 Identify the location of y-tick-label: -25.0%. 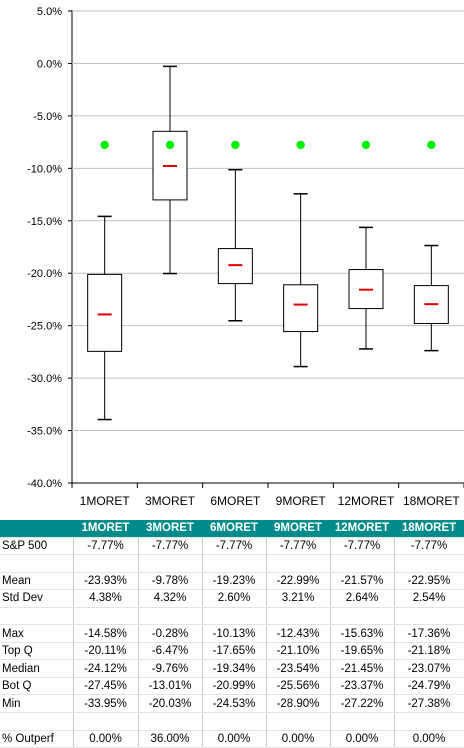
(44, 327).